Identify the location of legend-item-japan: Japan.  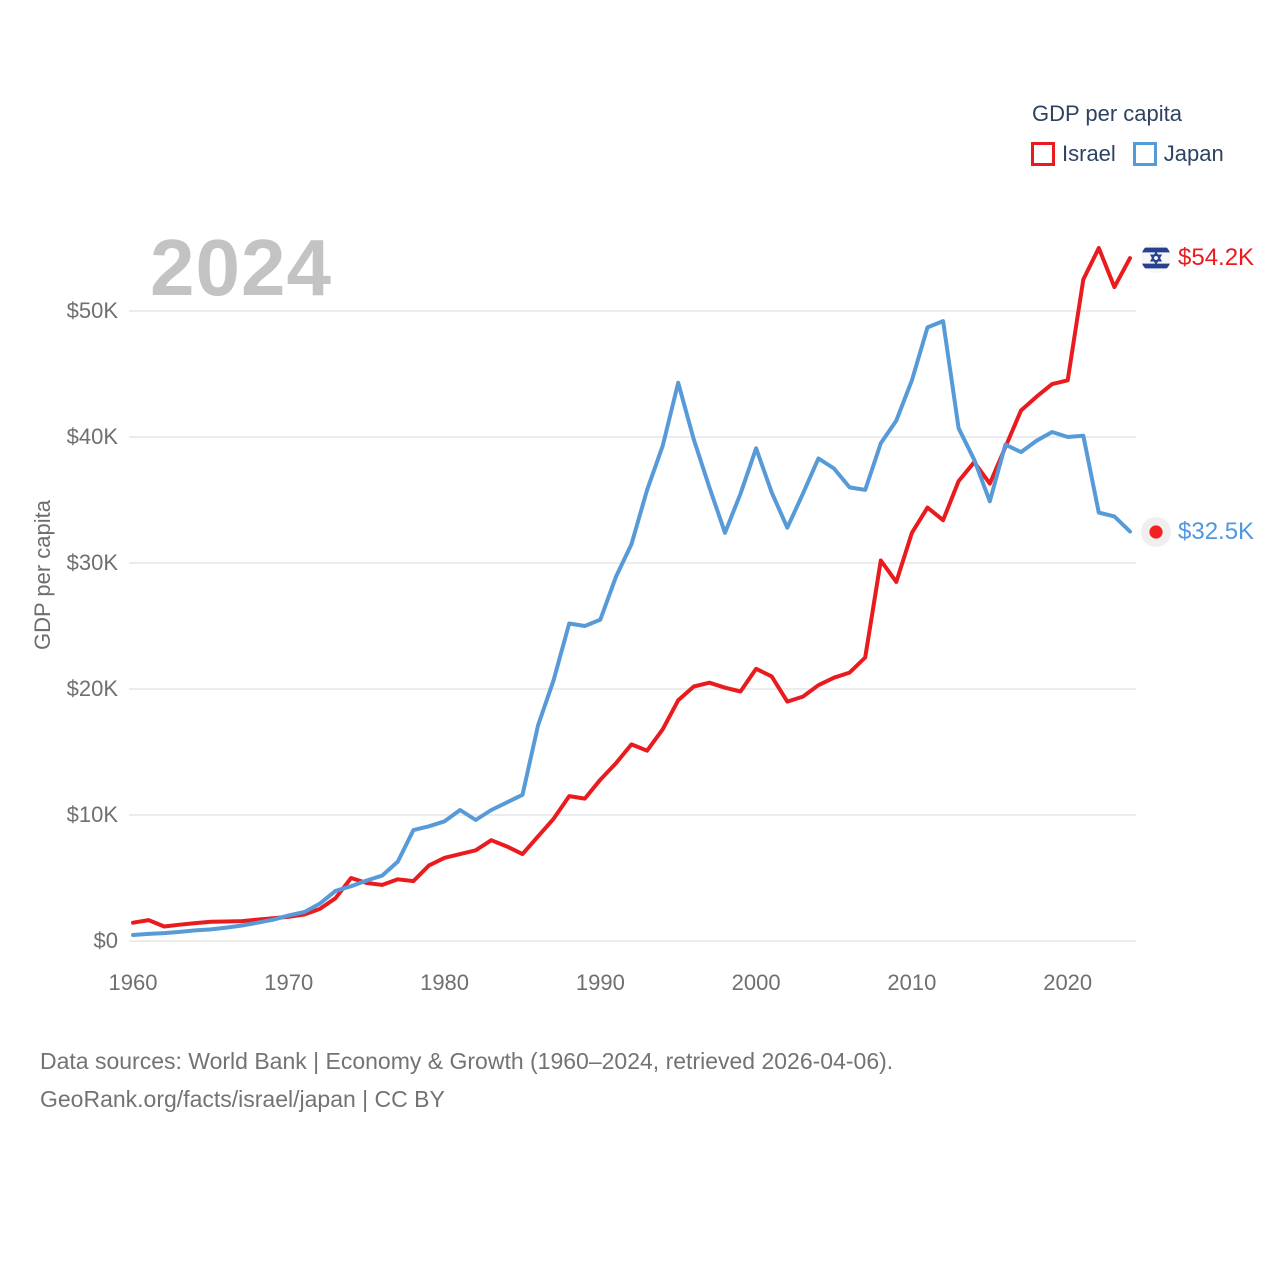
(1178, 154).